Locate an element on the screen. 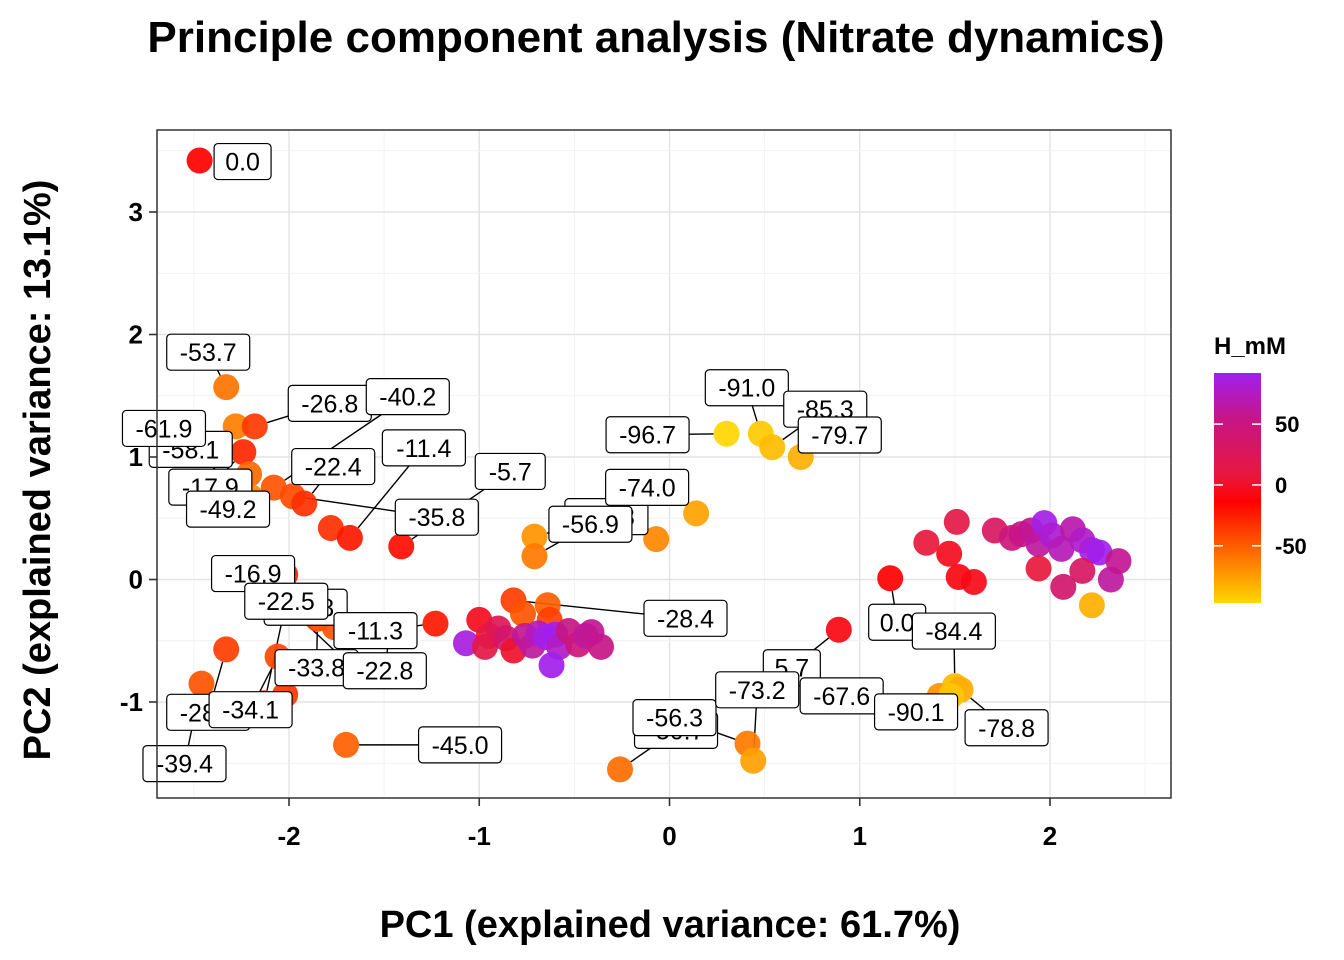 This screenshot has width=1344, height=960. point-label: -22.4 is located at coordinates (333, 468).